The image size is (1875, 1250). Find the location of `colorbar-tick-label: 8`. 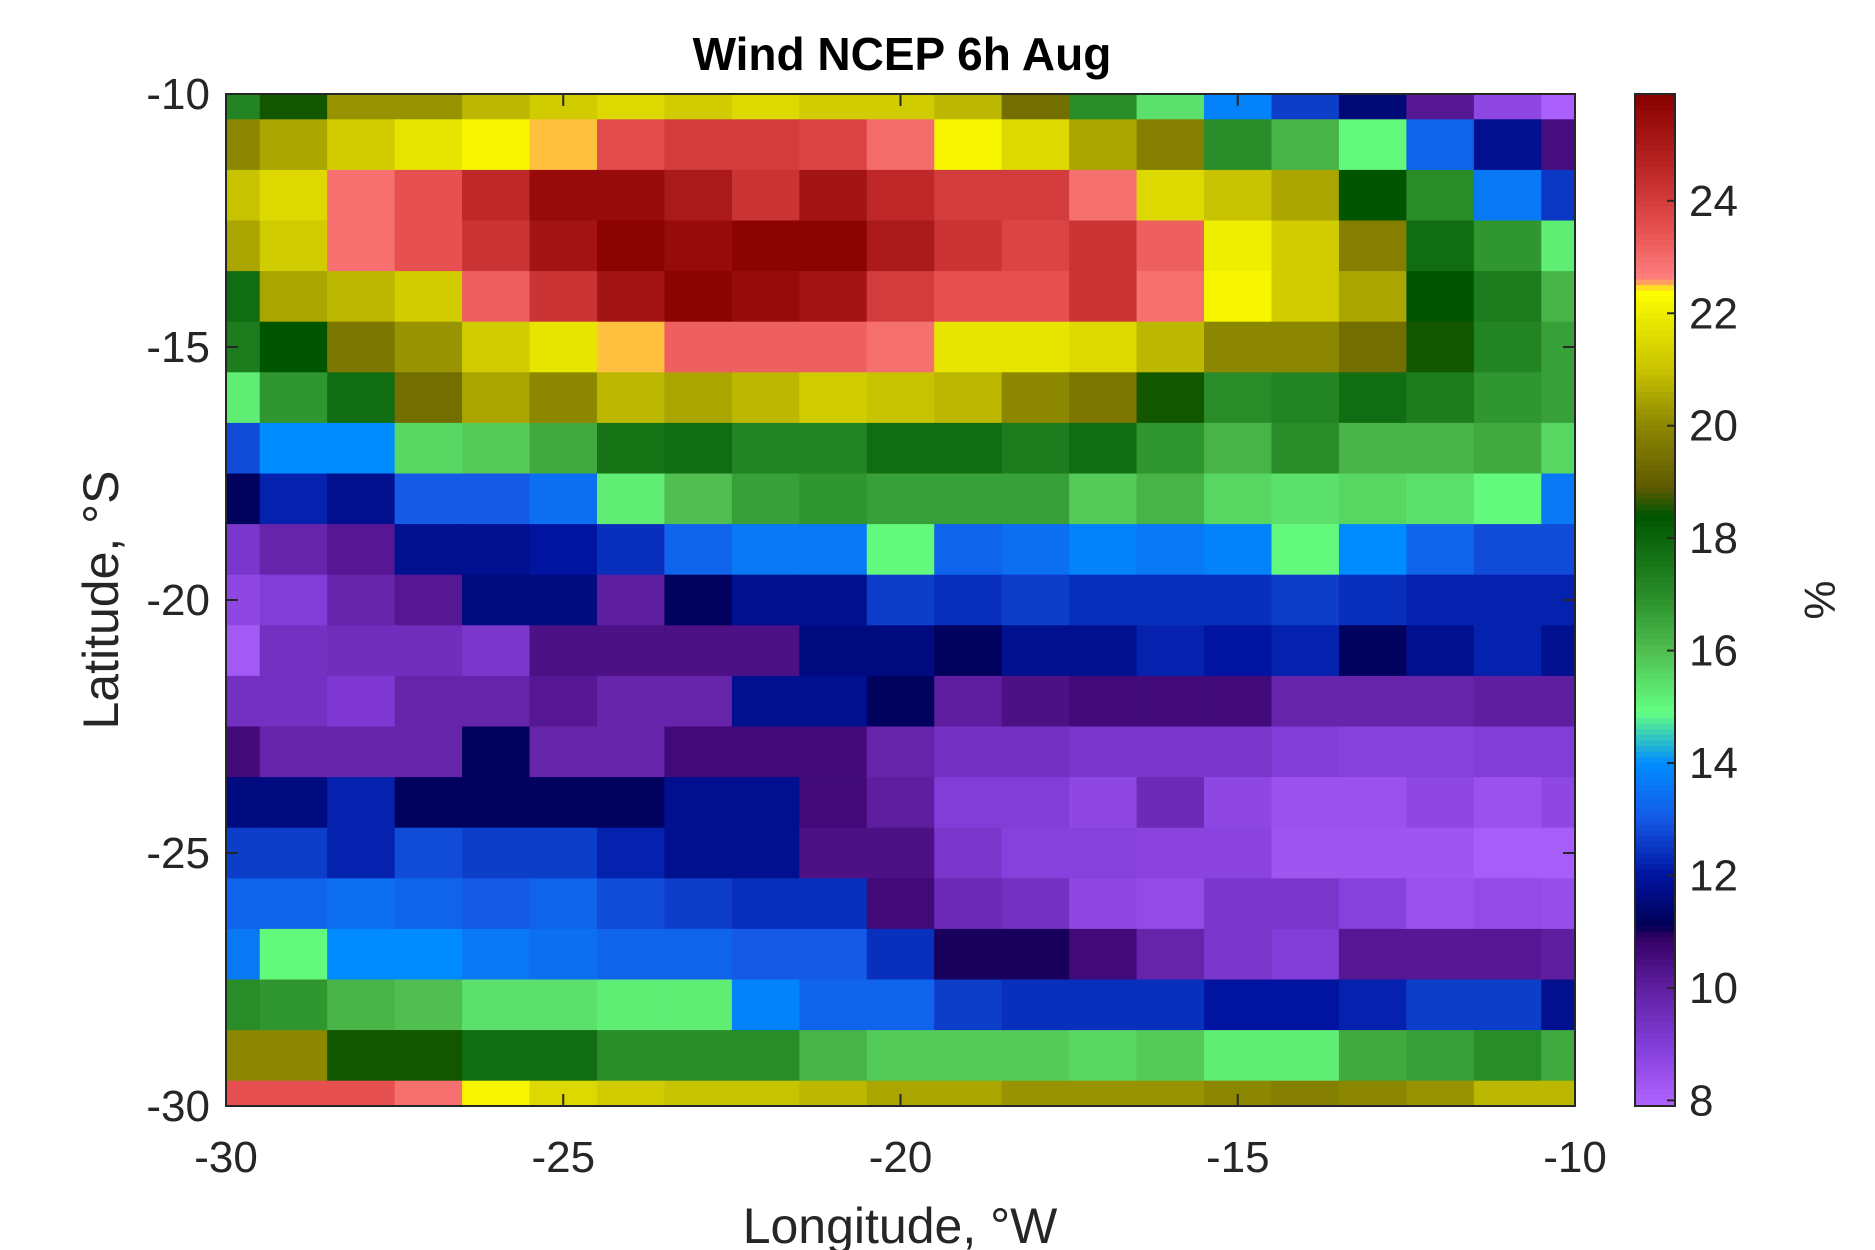

colorbar-tick-label: 8 is located at coordinates (1701, 1100).